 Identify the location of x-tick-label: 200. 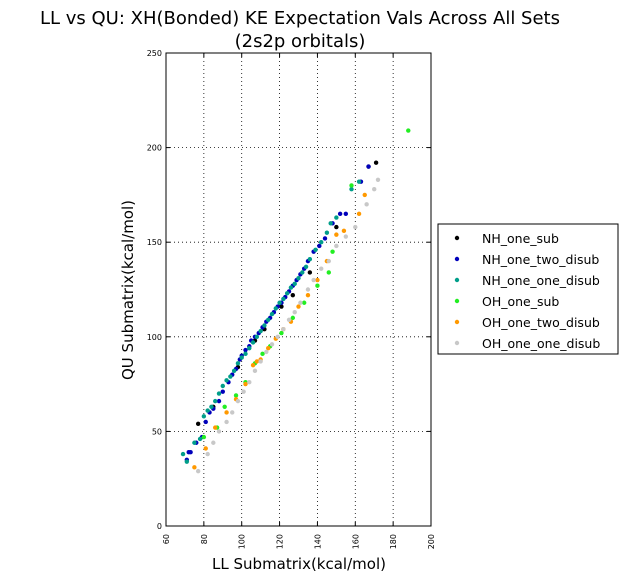
(431, 541).